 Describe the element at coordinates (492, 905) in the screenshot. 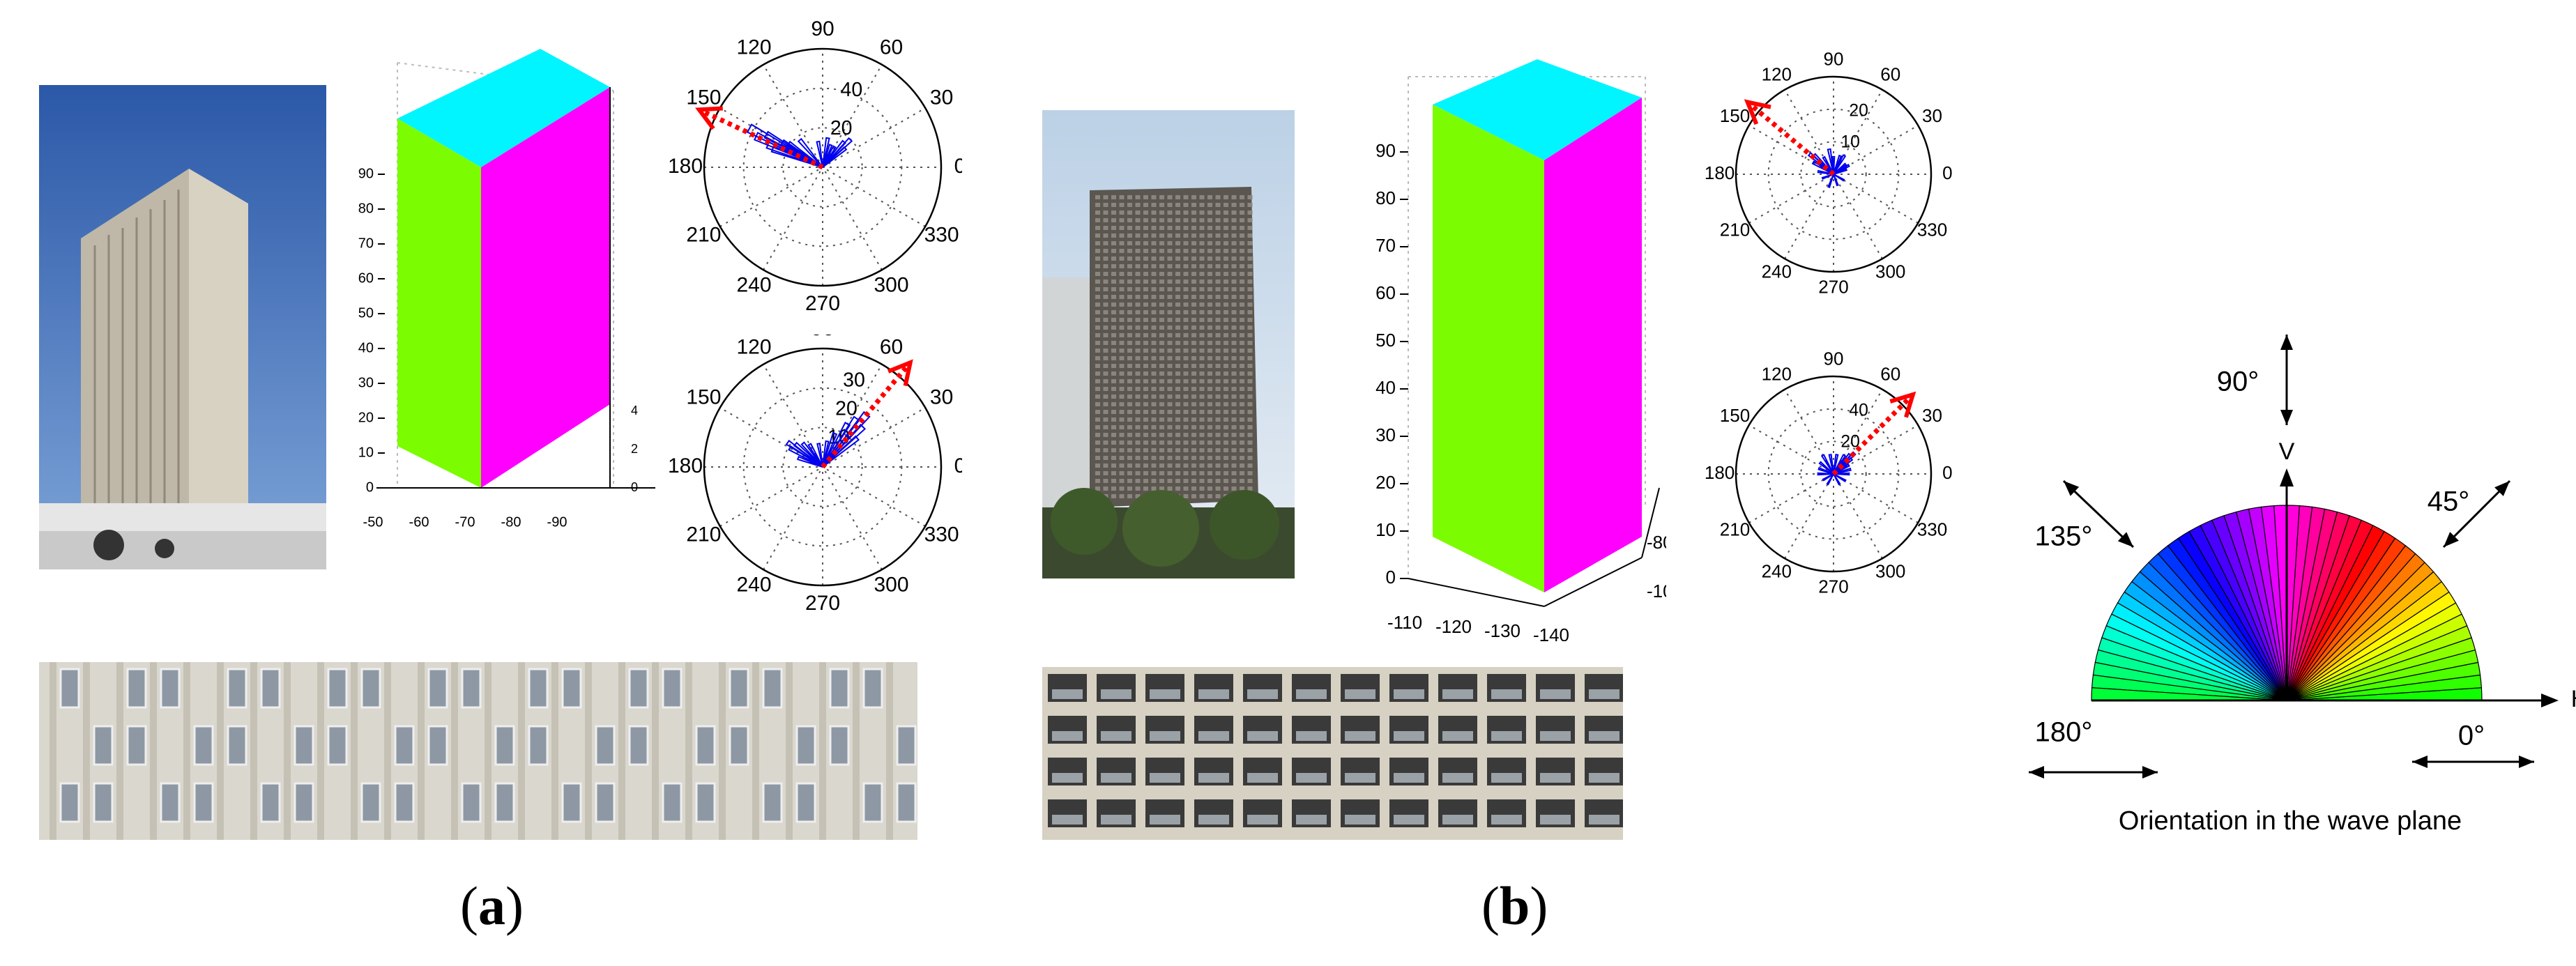

I see `caption-a: (a)` at that location.